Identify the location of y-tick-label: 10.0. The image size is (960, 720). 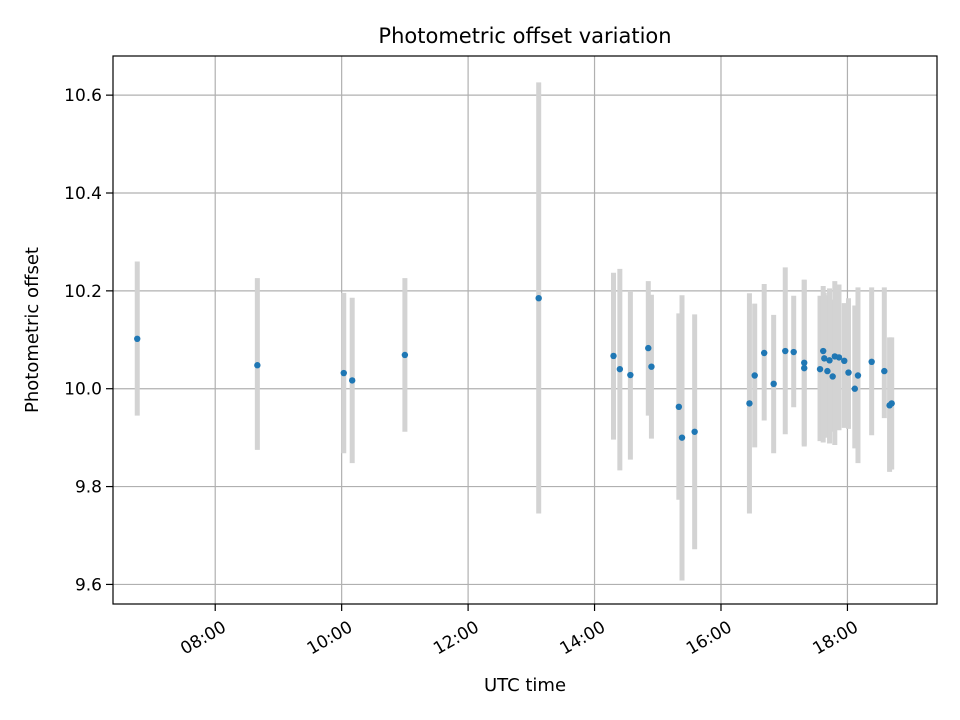
(83, 390).